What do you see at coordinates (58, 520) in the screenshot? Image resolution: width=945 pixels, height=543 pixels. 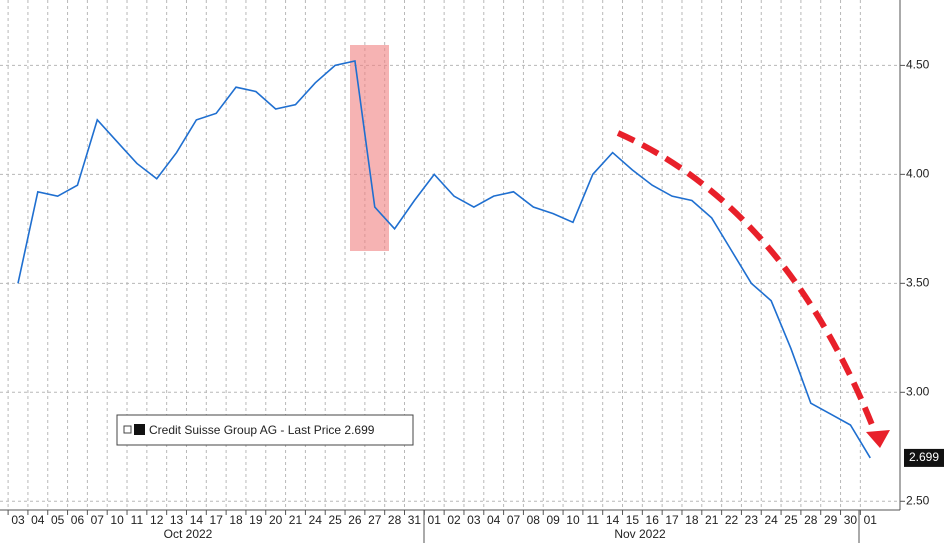 I see `x-tick-label: 05` at bounding box center [58, 520].